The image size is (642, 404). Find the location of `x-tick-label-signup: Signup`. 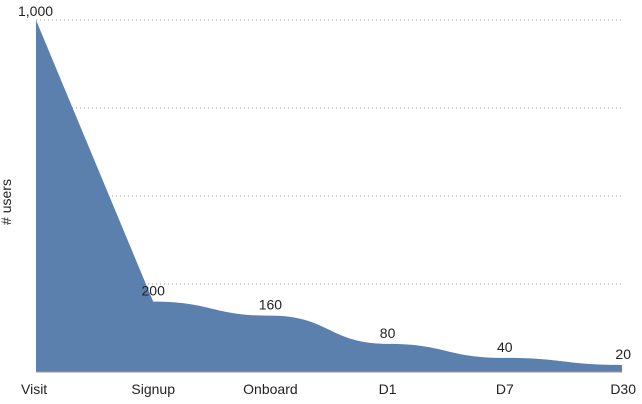

x-tick-label-signup: Signup is located at coordinates (153, 389).